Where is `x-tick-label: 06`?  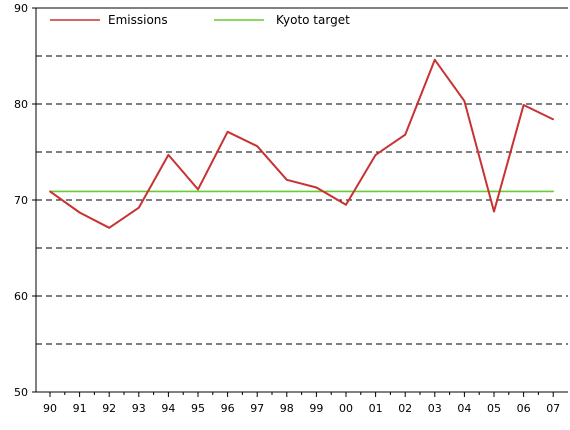
x-tick-label: 06 is located at coordinates (524, 408).